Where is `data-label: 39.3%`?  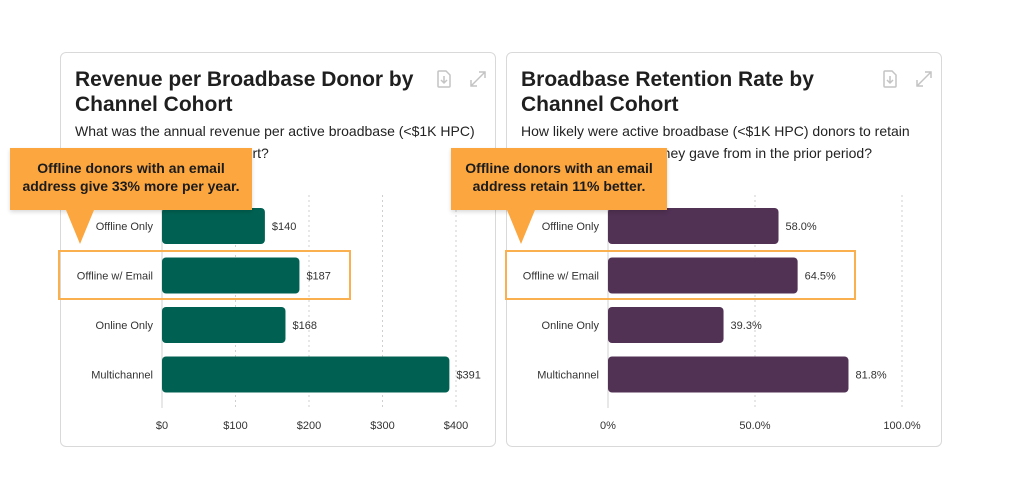 data-label: 39.3% is located at coordinates (746, 326).